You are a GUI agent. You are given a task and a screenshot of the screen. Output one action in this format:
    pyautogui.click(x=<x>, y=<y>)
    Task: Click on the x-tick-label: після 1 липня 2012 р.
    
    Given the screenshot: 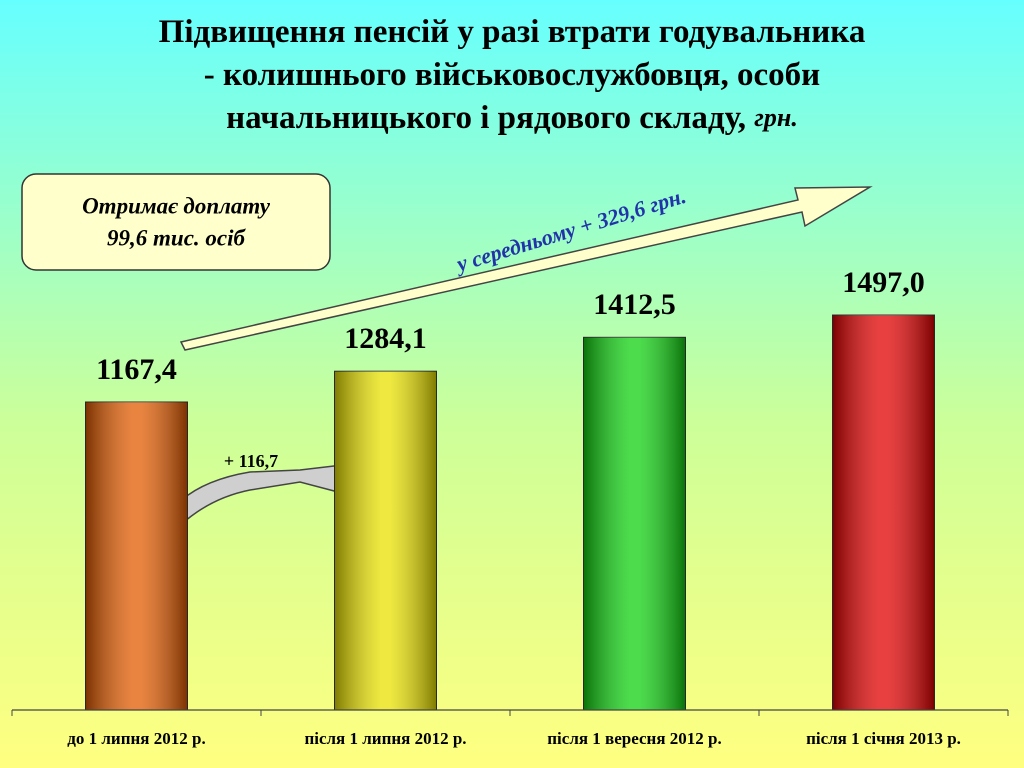 What is the action you would take?
    pyautogui.click(x=385, y=738)
    